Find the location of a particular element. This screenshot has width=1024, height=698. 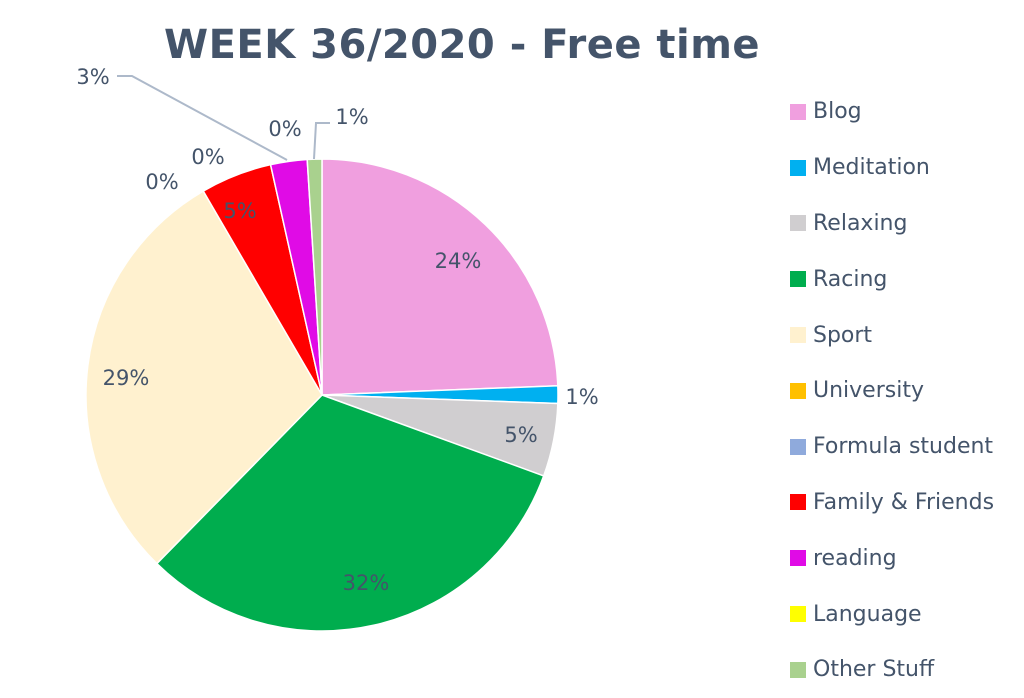

legend-item: Blog is located at coordinates (892, 112).